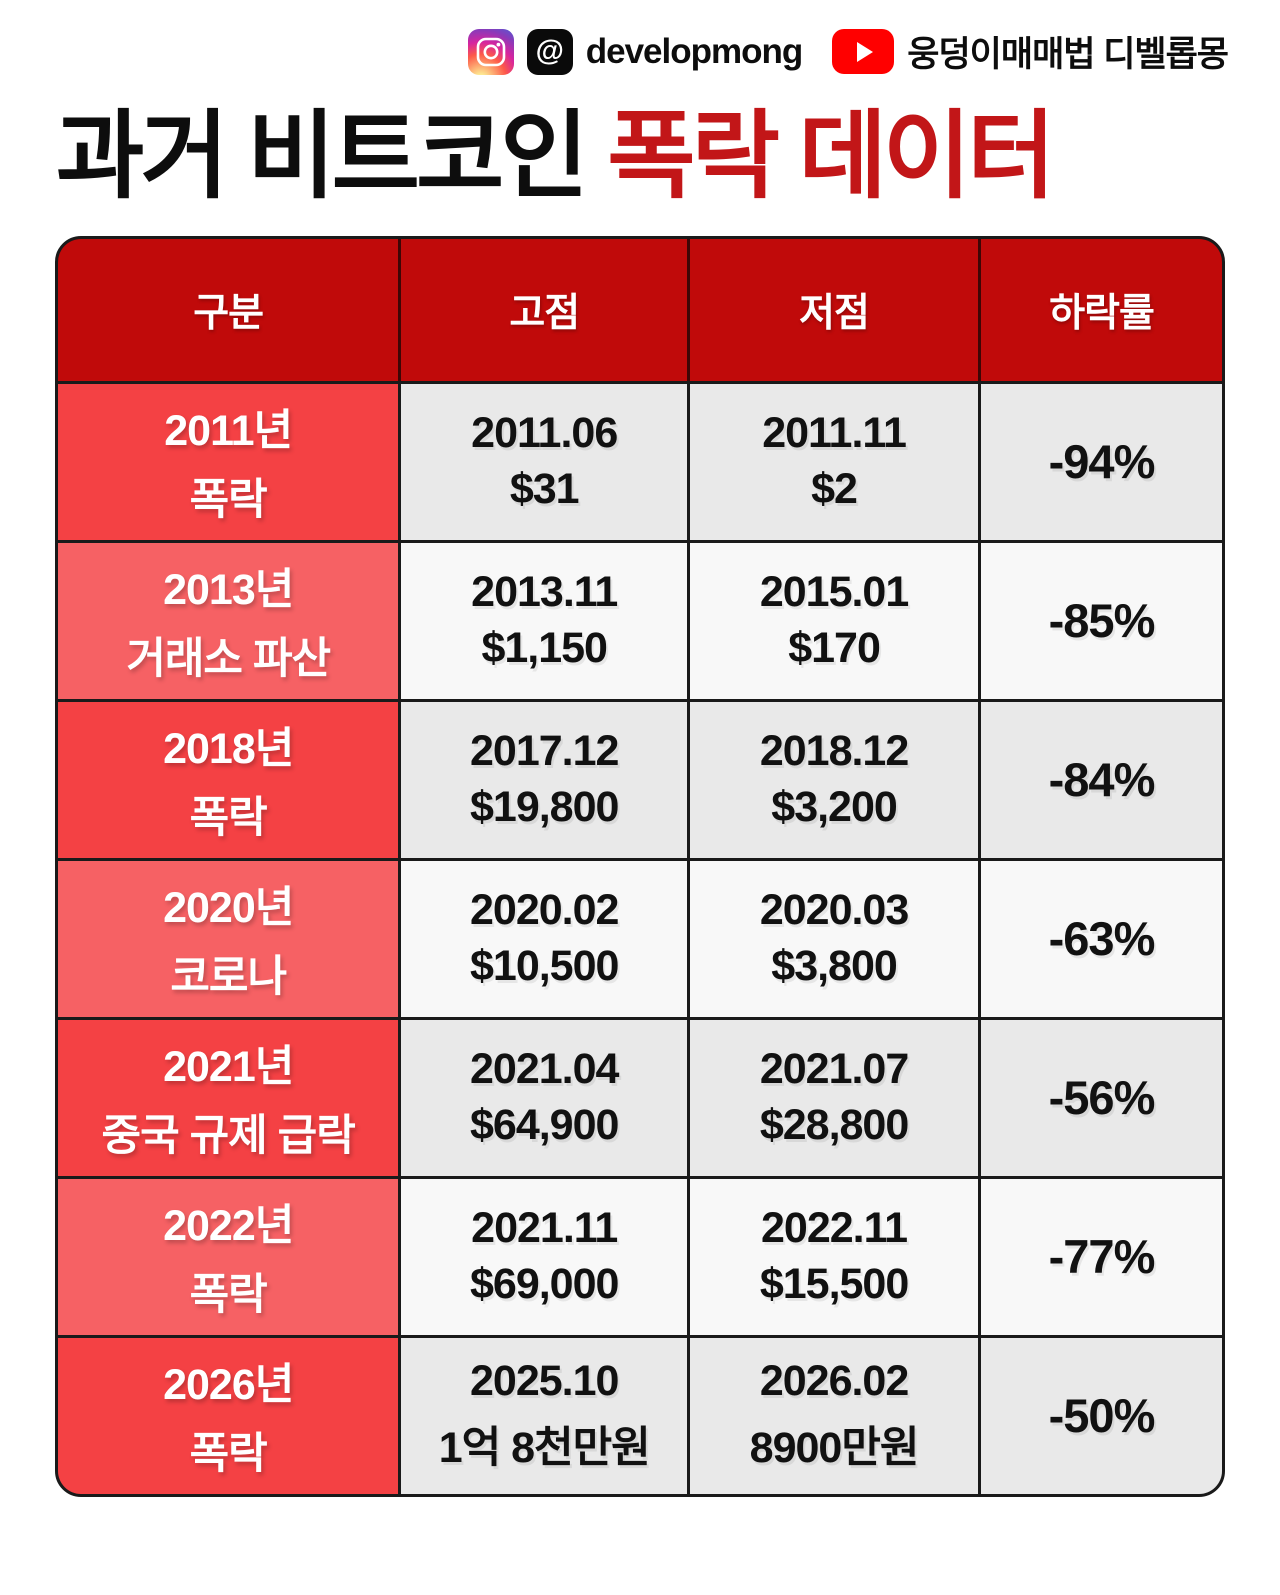 Image resolution: width=1280 pixels, height=1595 pixels. I want to click on low-date: 2026.02, so click(834, 1380).